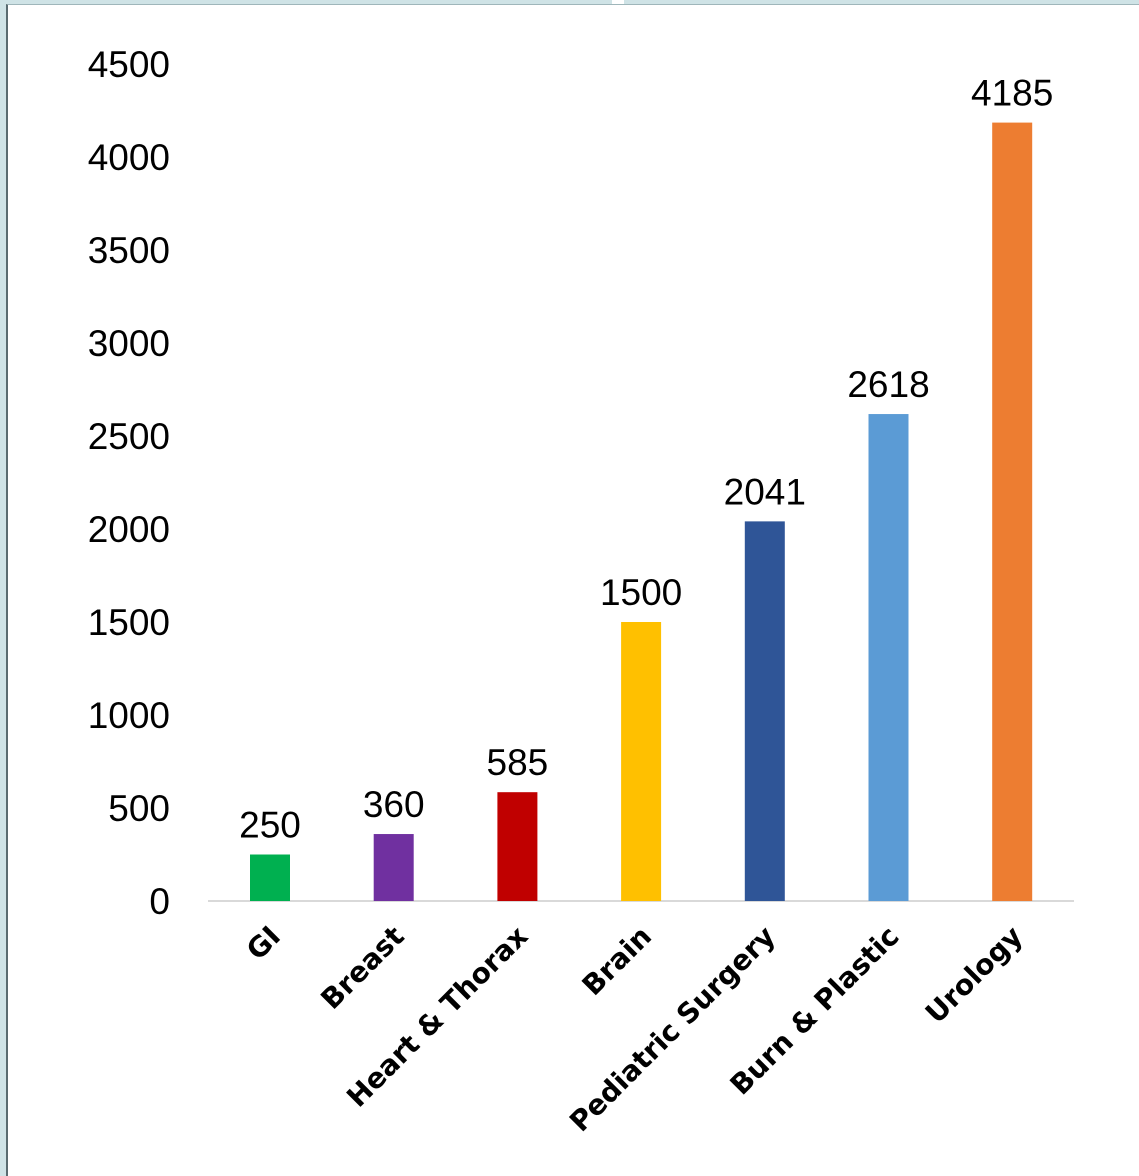  What do you see at coordinates (3, 588) in the screenshot?
I see `frame-border-left` at bounding box center [3, 588].